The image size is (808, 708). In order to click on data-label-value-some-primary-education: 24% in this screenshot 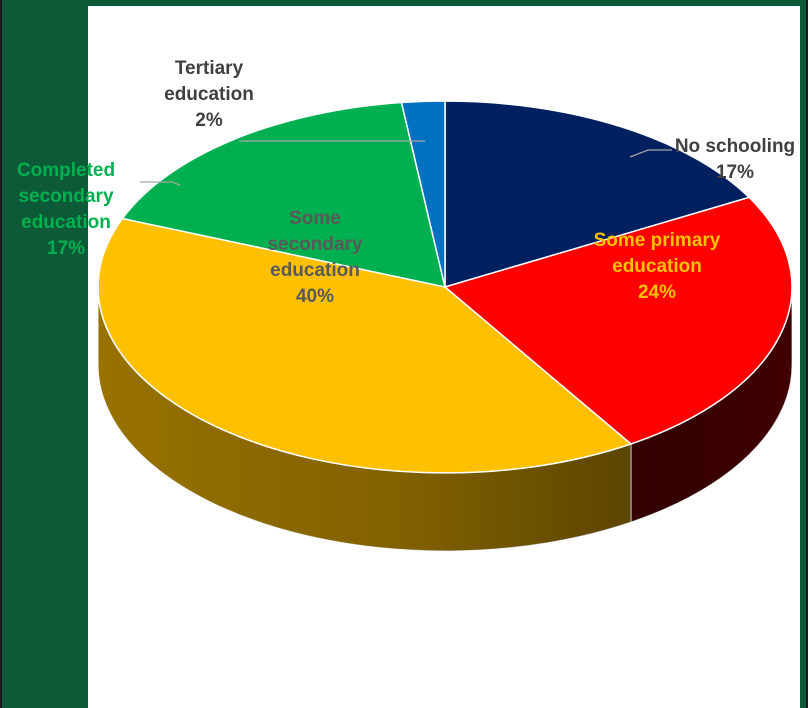, I will do `click(657, 292)`.